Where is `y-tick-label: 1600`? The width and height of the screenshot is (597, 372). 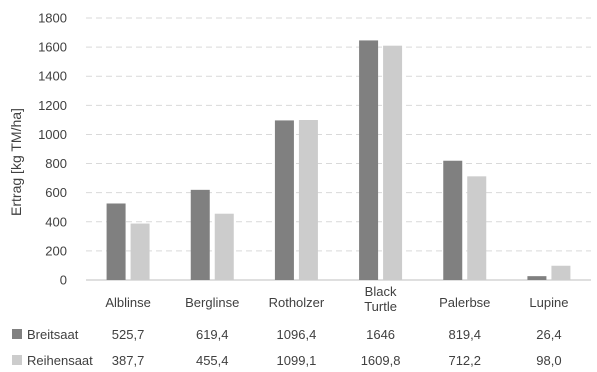
y-tick-label: 1600 is located at coordinates (52, 47).